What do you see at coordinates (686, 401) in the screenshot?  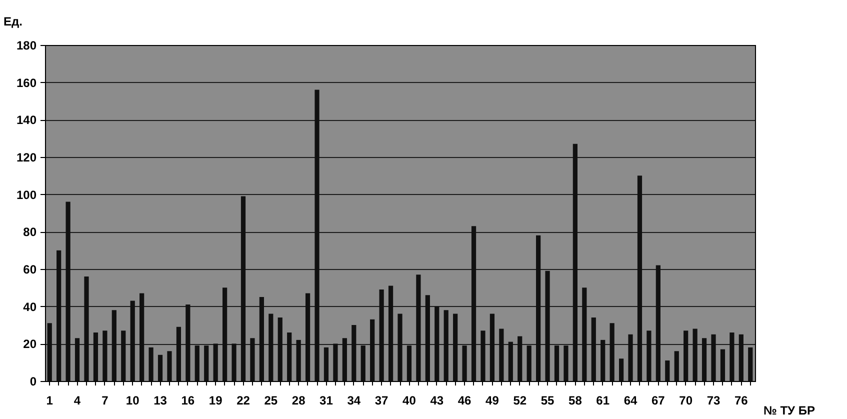 I see `x-tick-label: 70` at bounding box center [686, 401].